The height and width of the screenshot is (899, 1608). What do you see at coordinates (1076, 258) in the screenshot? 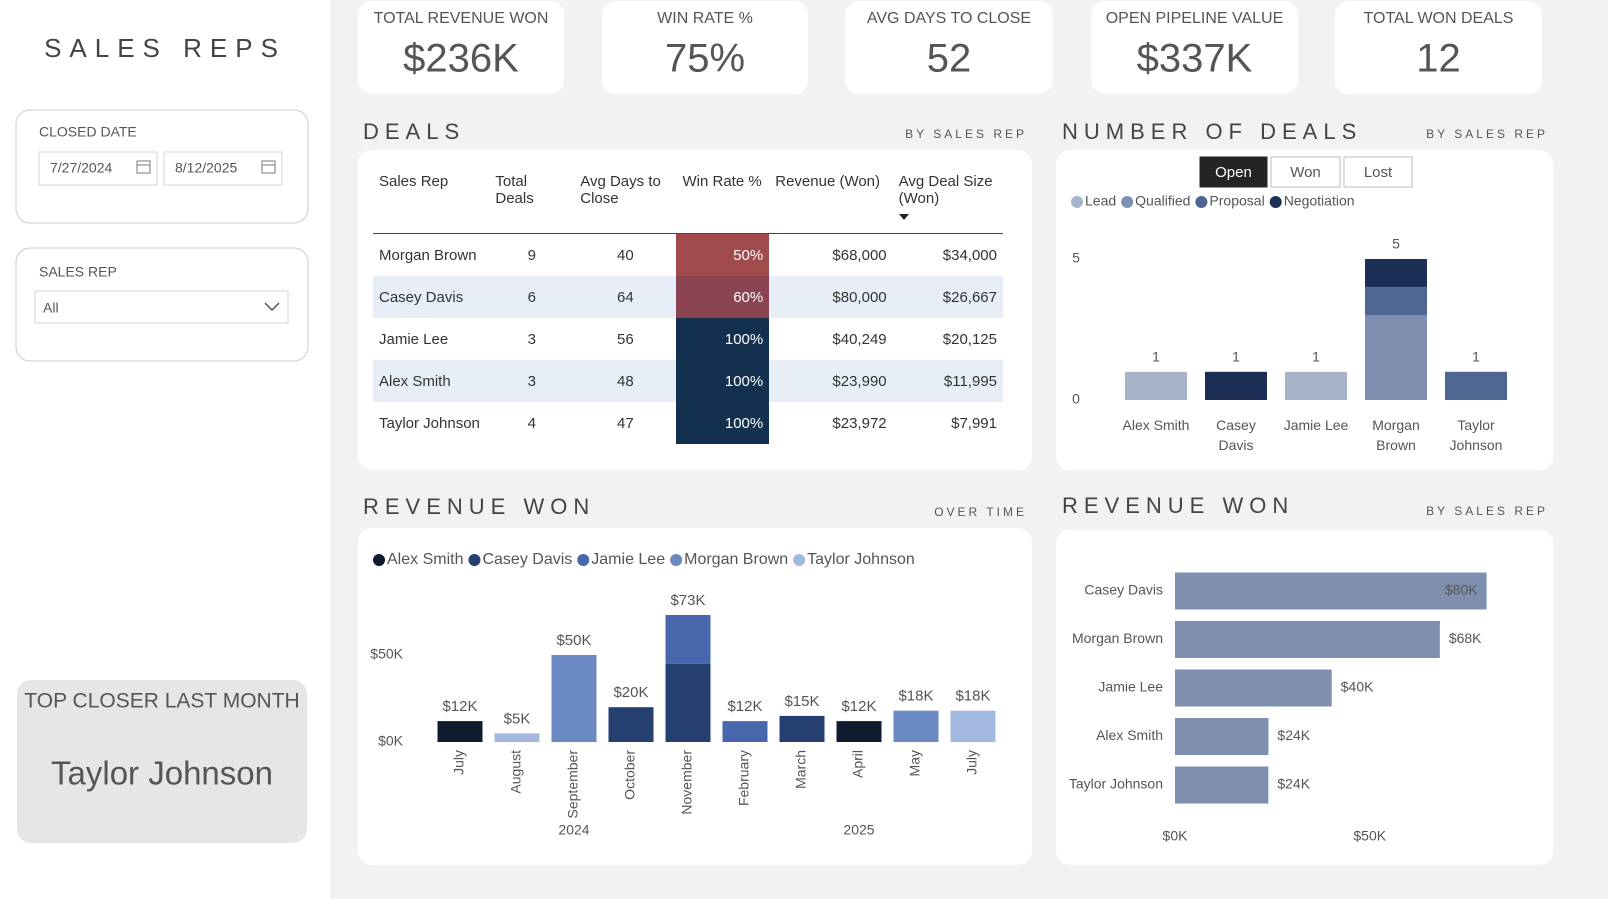
I see `y-tick-label: 5` at bounding box center [1076, 258].